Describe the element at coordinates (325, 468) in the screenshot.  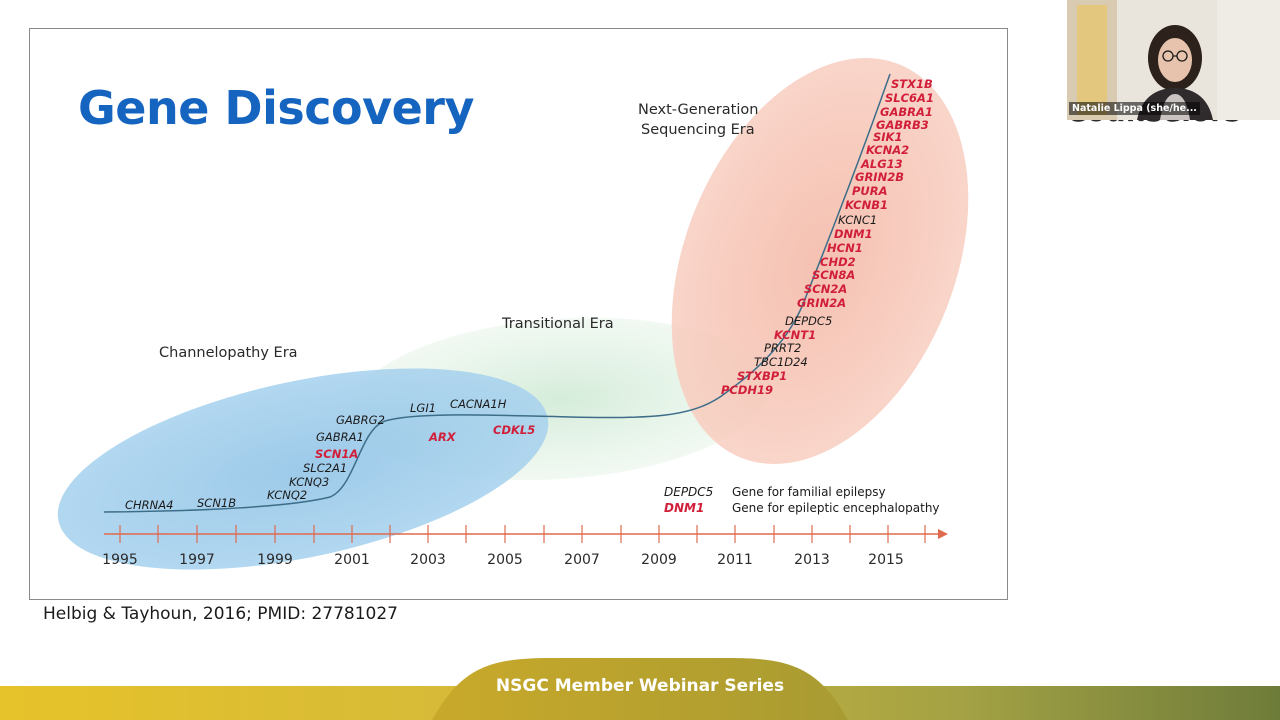
I see `gene-label: SLC2A1` at that location.